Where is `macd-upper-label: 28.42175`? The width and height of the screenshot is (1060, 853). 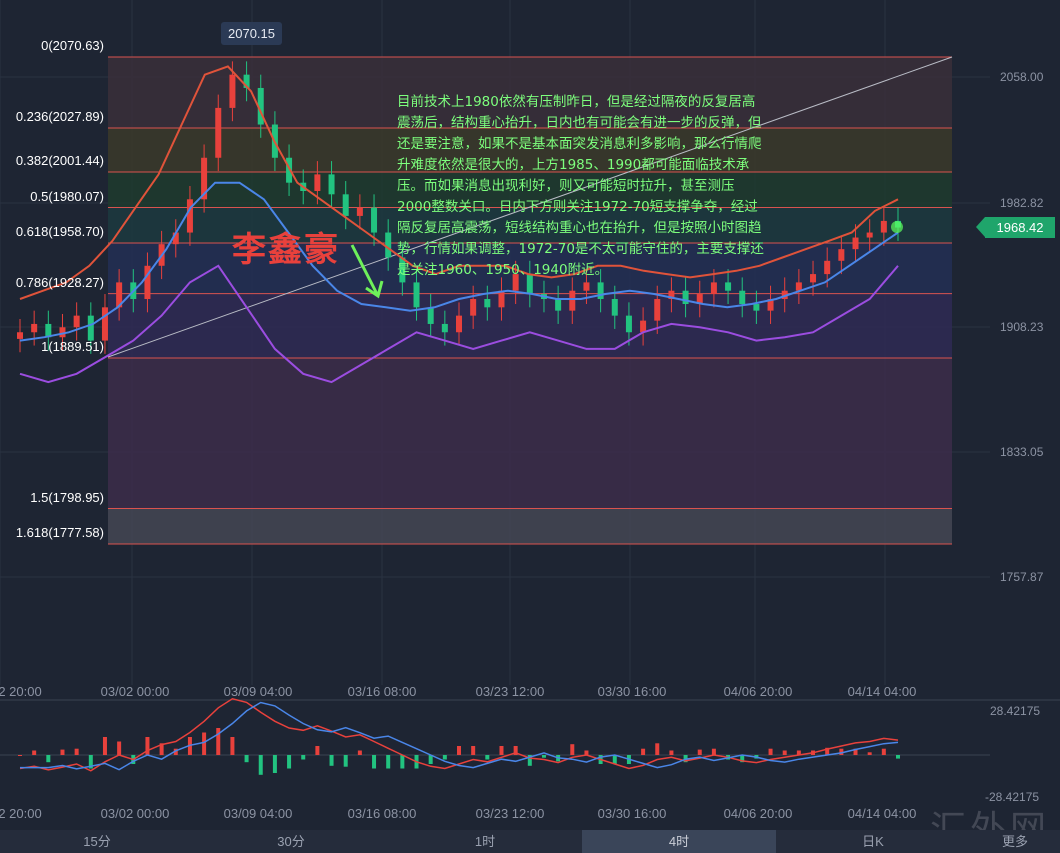 macd-upper-label: 28.42175 is located at coordinates (1015, 711).